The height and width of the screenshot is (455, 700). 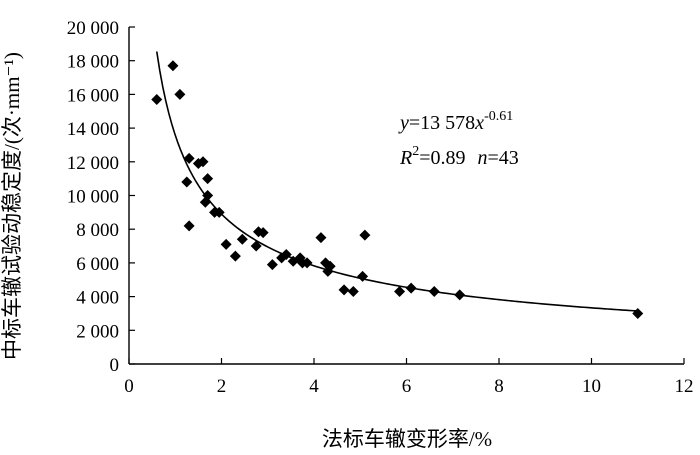 I want to click on x-axis-title: 法标车辙变形率/%, so click(x=407, y=439).